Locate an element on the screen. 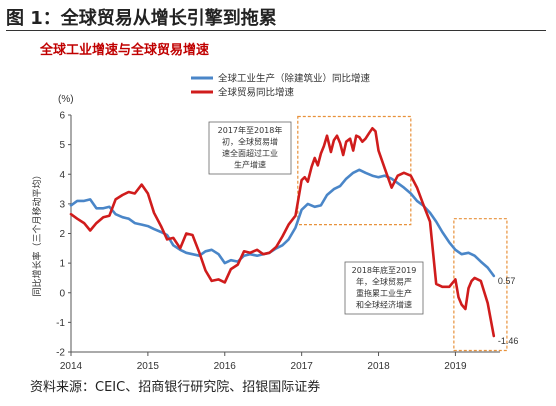 This screenshot has width=556, height=406. x-tick-label: 2016 is located at coordinates (225, 366).